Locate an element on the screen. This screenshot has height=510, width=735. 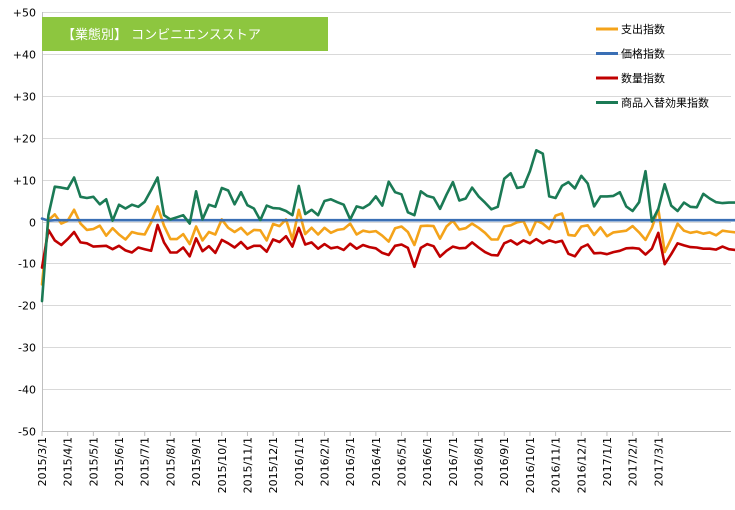
y-tick-label: -50 is located at coordinates (27, 432).